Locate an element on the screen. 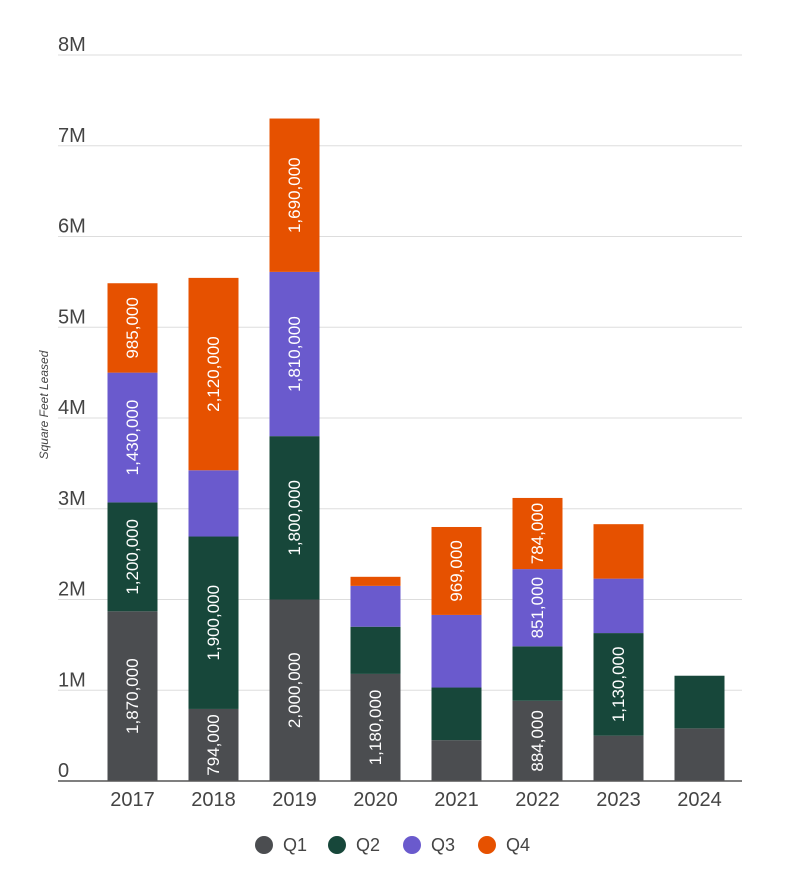 The height and width of the screenshot is (892, 785). bar-segment-q3-2021 is located at coordinates (456, 651).